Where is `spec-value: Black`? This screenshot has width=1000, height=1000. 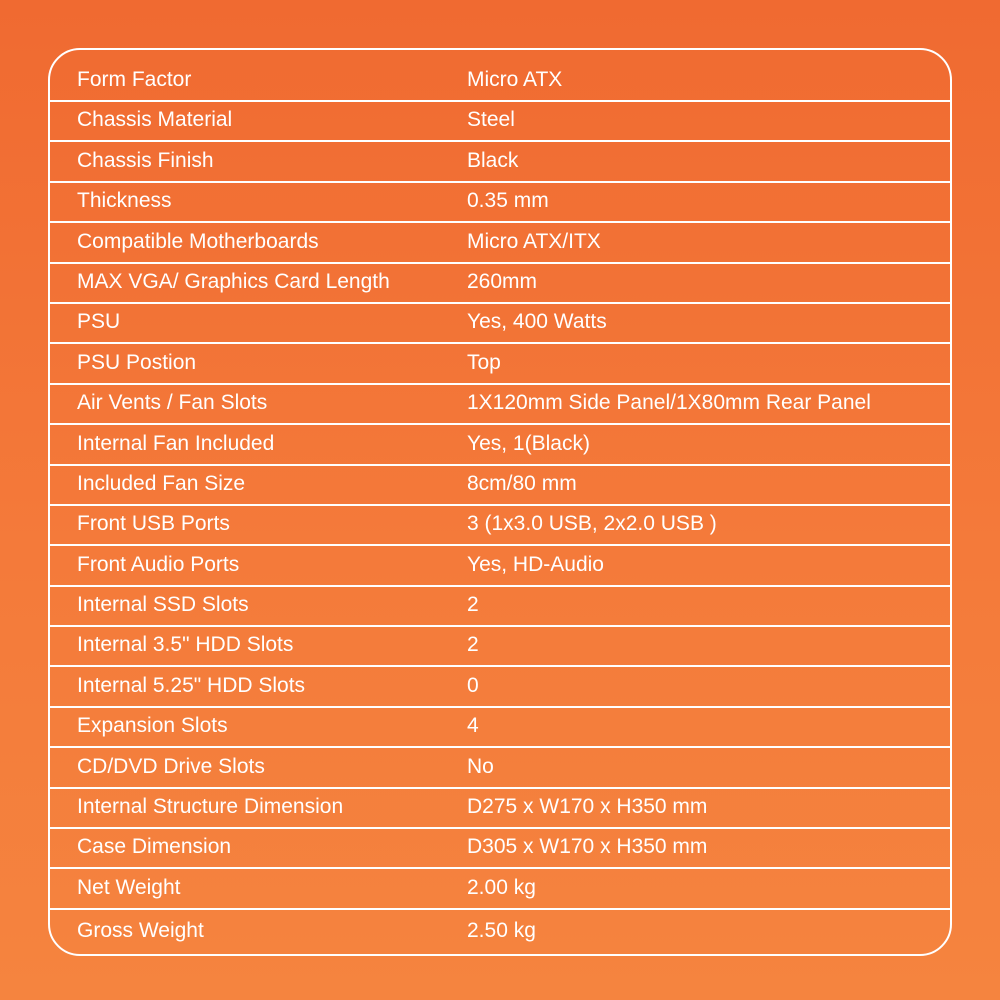 spec-value: Black is located at coordinates (493, 160).